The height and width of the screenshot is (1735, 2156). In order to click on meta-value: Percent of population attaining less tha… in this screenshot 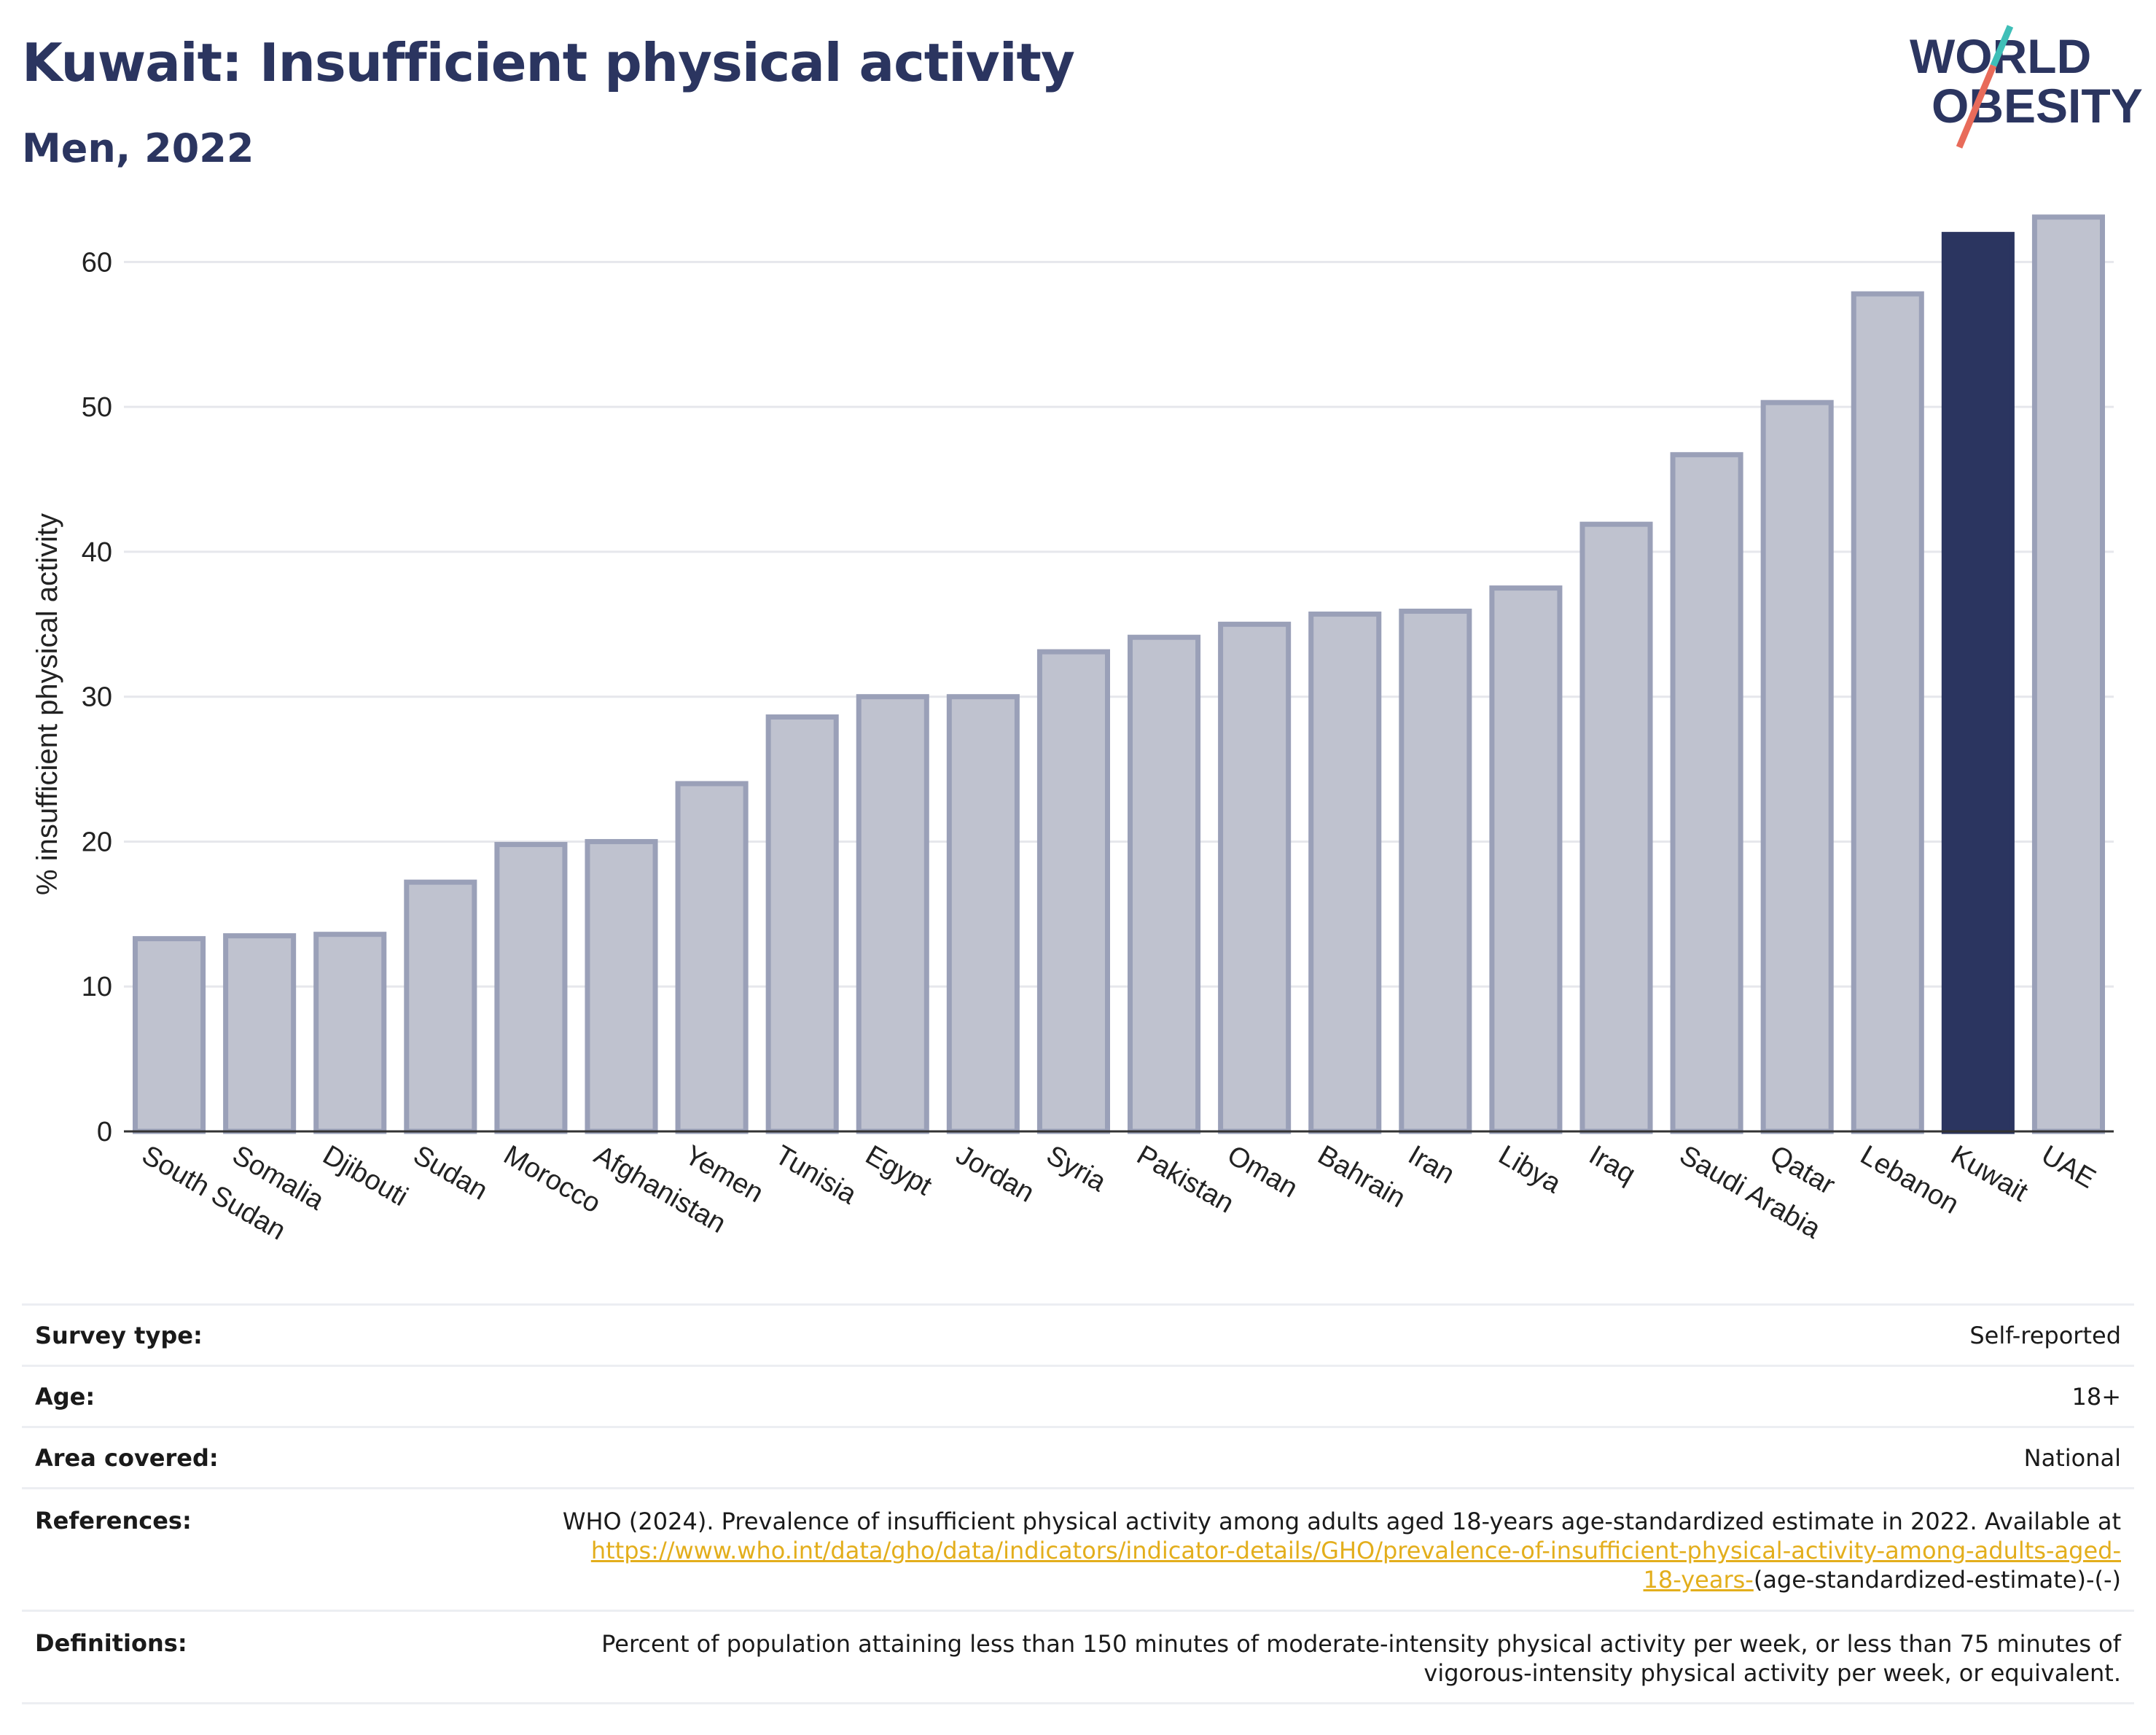, I will do `click(1361, 1665)`.